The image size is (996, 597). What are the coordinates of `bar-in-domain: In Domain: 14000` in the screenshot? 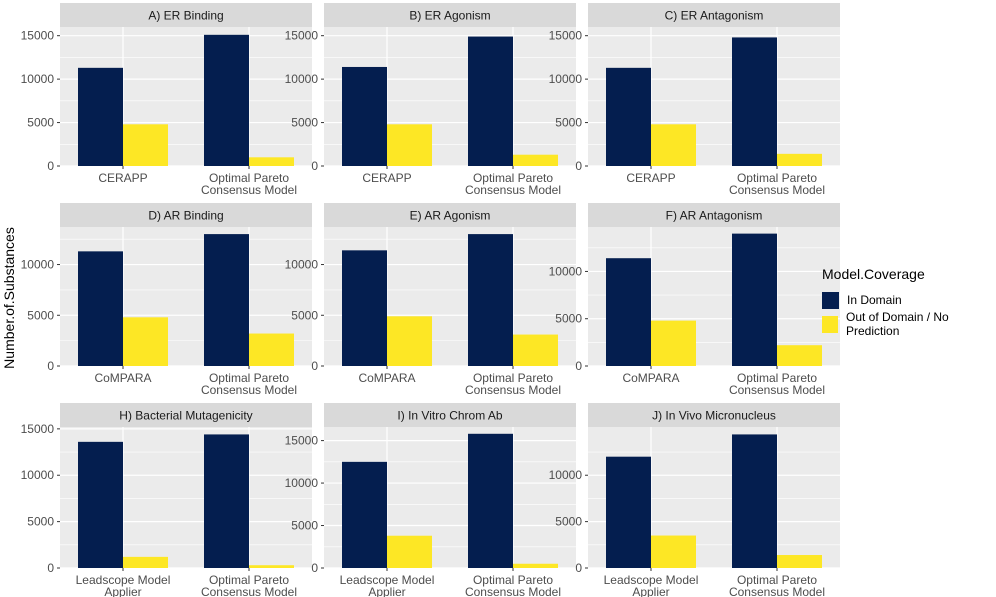 It's located at (754, 299).